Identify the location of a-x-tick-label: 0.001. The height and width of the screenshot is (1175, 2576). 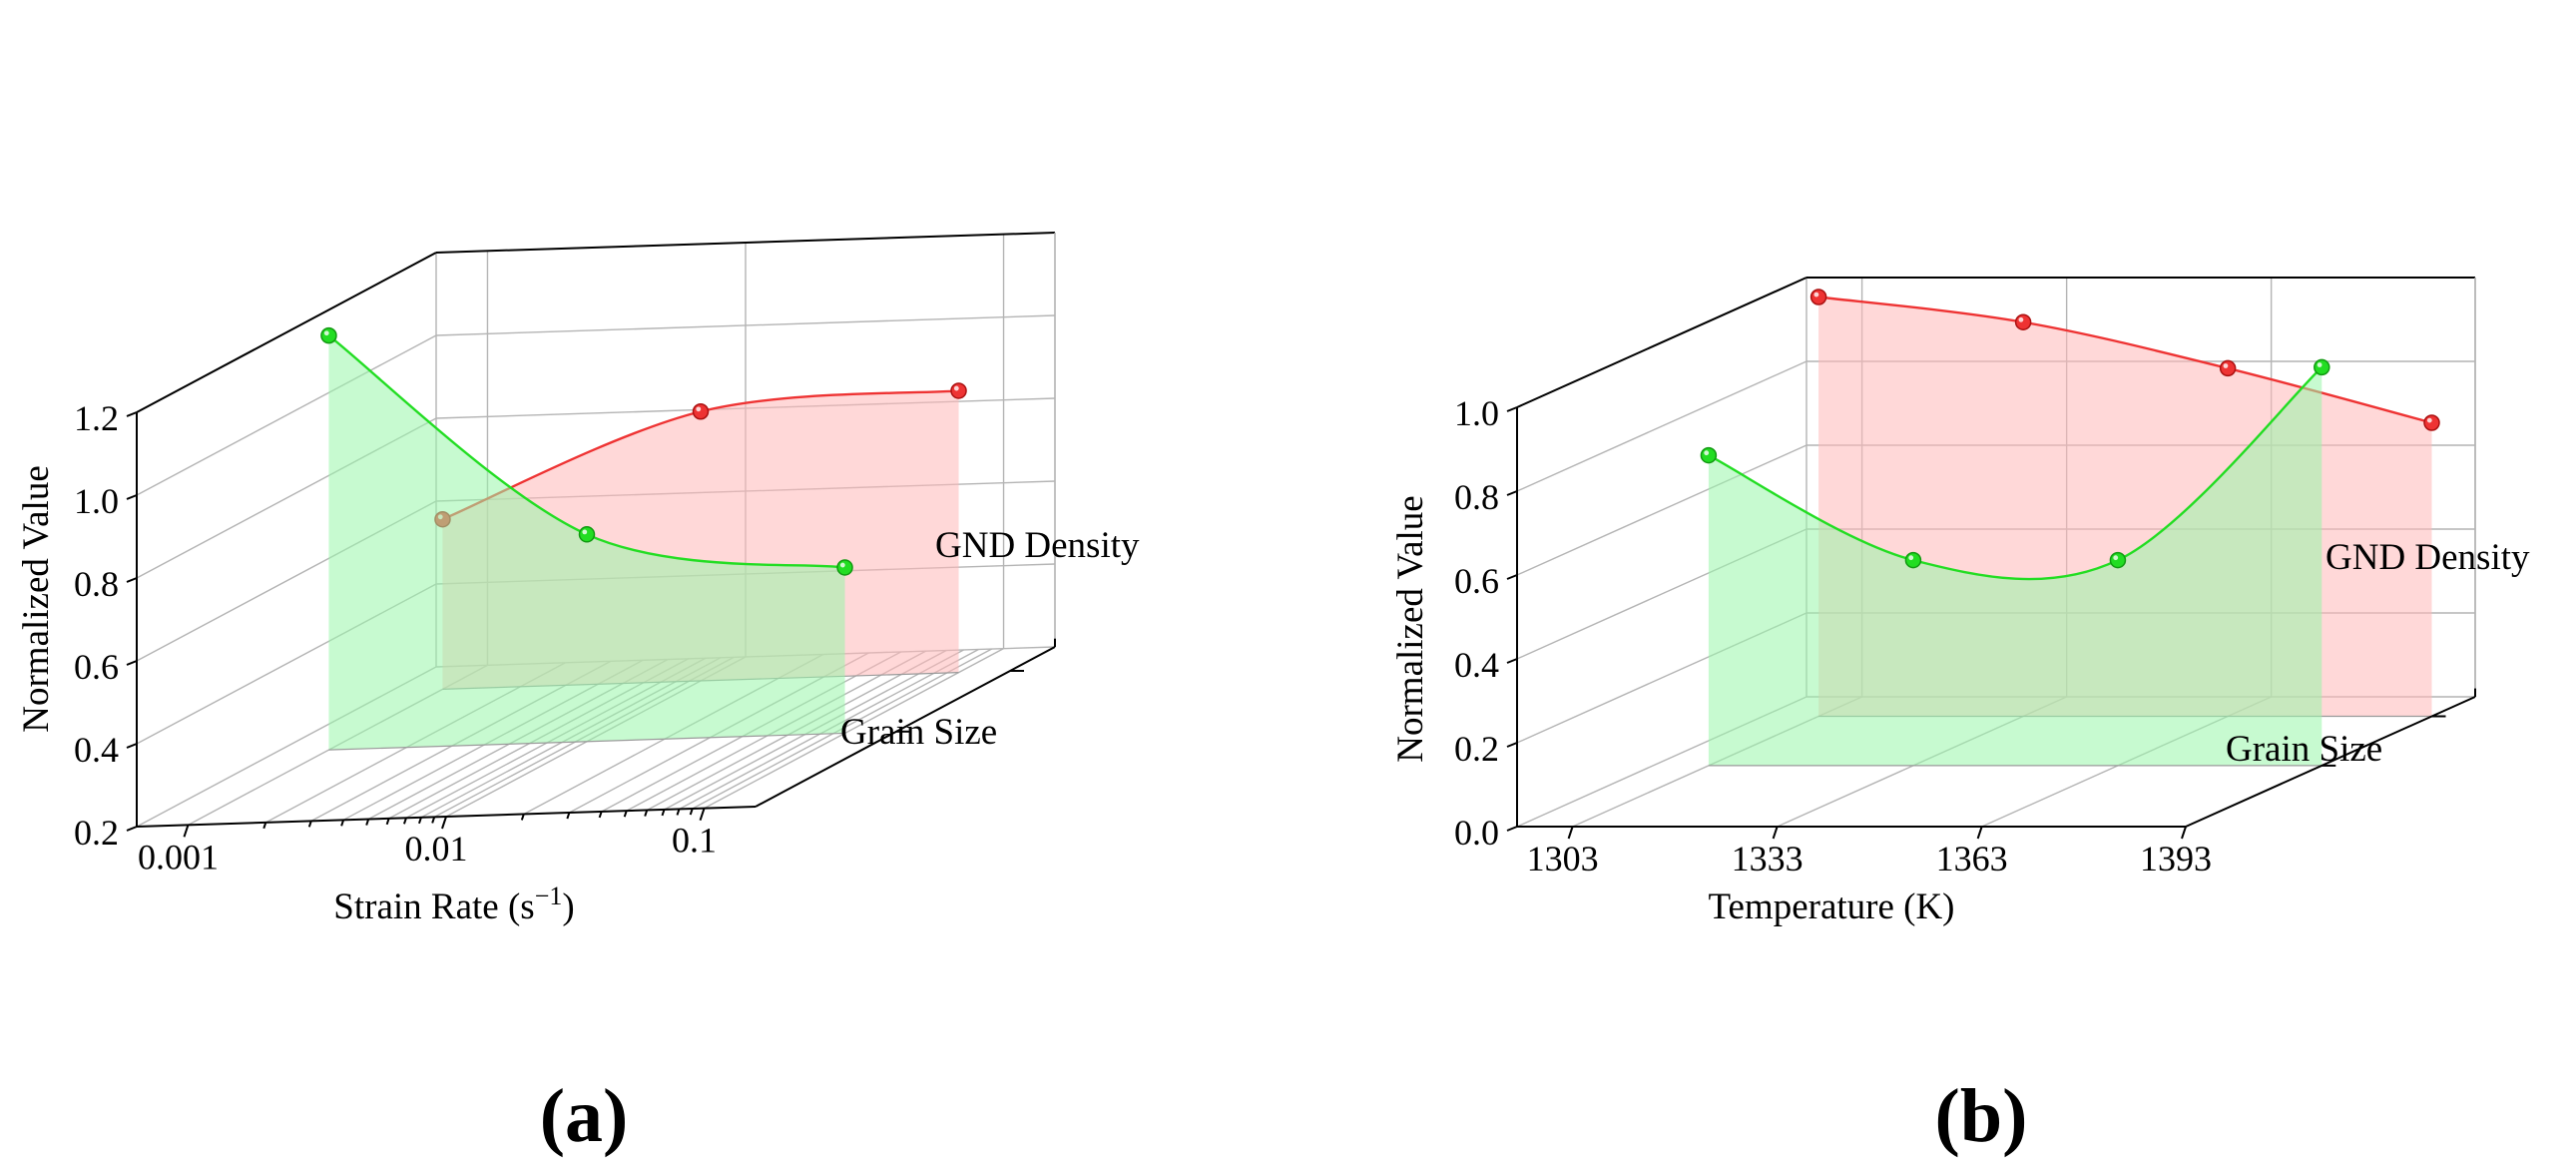
(179, 857).